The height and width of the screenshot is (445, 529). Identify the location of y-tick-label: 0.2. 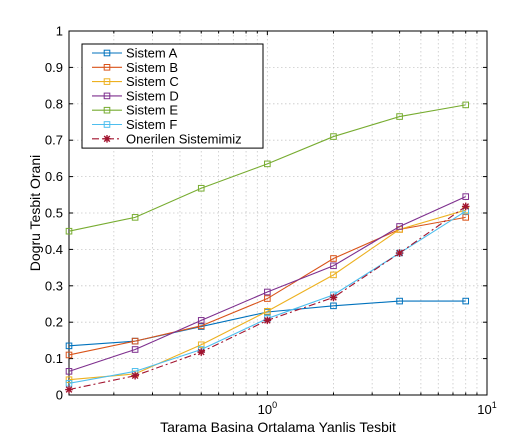
(54, 322).